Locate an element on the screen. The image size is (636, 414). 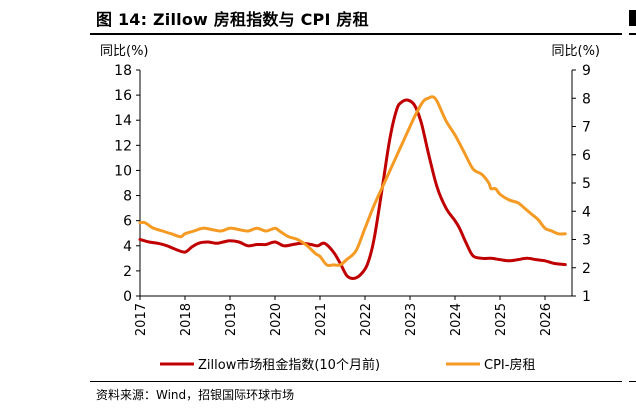
legend-label-zillow: Zillow市场租金指数(10个月前) is located at coordinates (289, 365).